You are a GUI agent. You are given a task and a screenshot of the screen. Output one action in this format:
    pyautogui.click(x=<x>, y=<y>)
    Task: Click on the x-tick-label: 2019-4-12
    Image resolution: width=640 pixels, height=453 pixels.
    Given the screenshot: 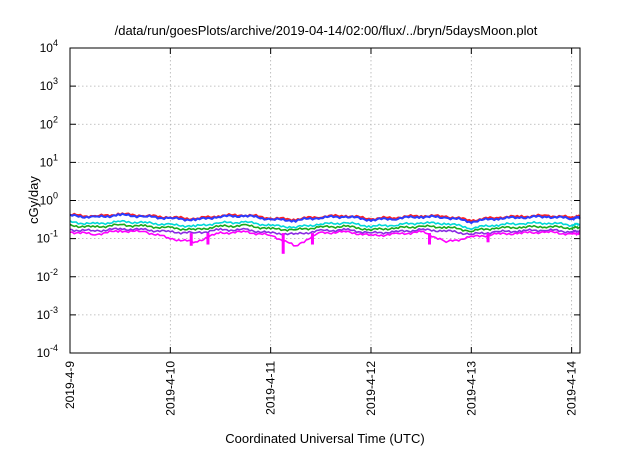 What is the action you would take?
    pyautogui.click(x=371, y=388)
    